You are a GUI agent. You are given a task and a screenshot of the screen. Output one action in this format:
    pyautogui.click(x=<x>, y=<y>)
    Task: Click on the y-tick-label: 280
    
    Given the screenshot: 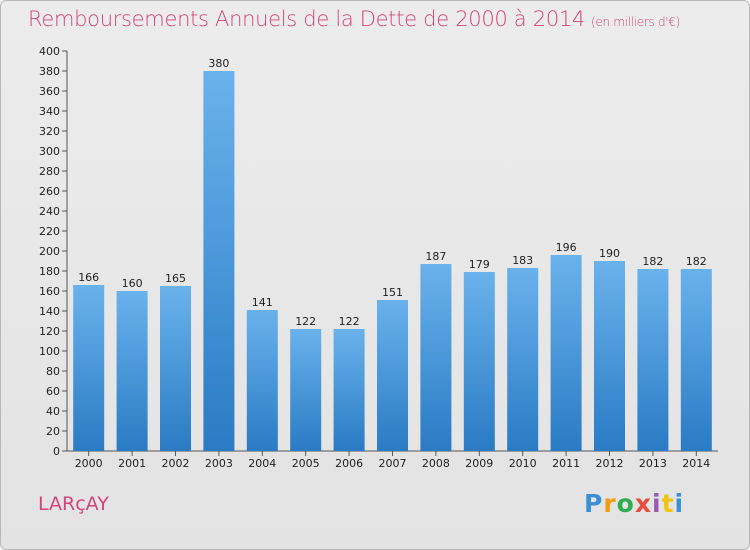 What is the action you would take?
    pyautogui.click(x=49, y=171)
    